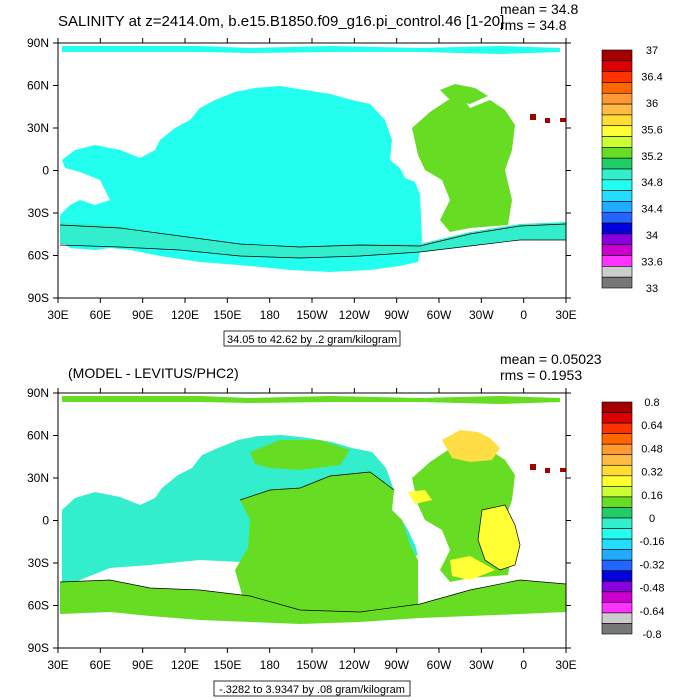  I want to click on panel-2-y-tick-label: 0, so click(45, 521).